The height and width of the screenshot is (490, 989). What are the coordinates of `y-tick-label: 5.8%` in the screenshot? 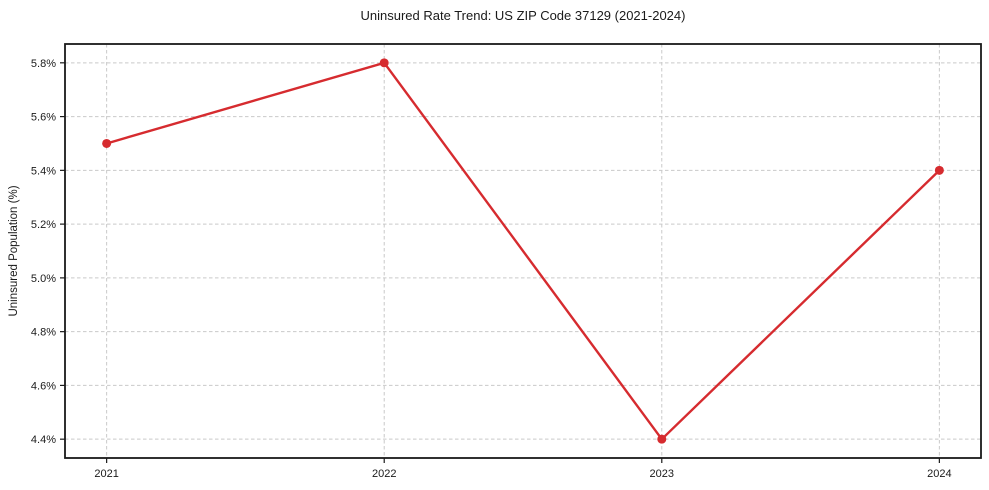 It's located at (43, 64).